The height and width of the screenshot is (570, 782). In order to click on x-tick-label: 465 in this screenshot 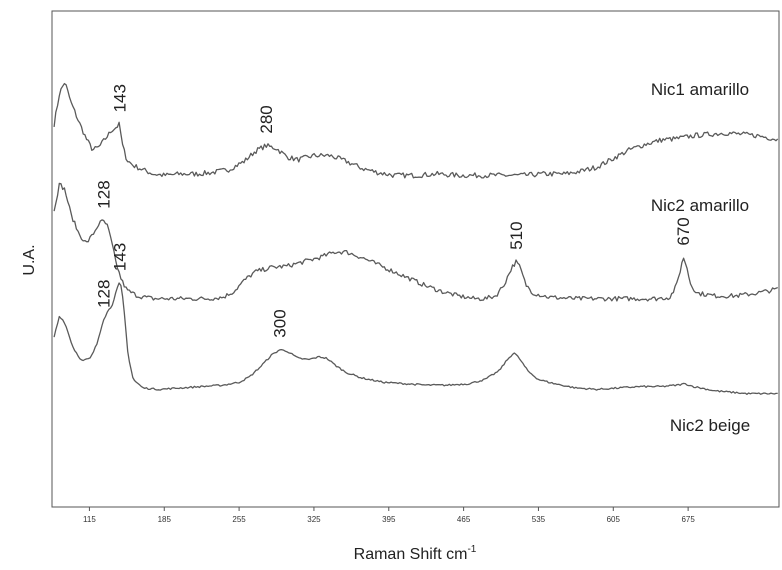, I will do `click(464, 519)`.